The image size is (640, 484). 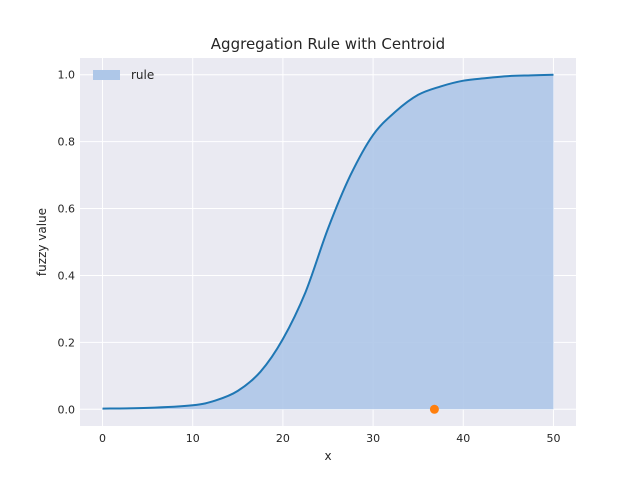 What do you see at coordinates (373, 438) in the screenshot?
I see `x-tick-label: 30` at bounding box center [373, 438].